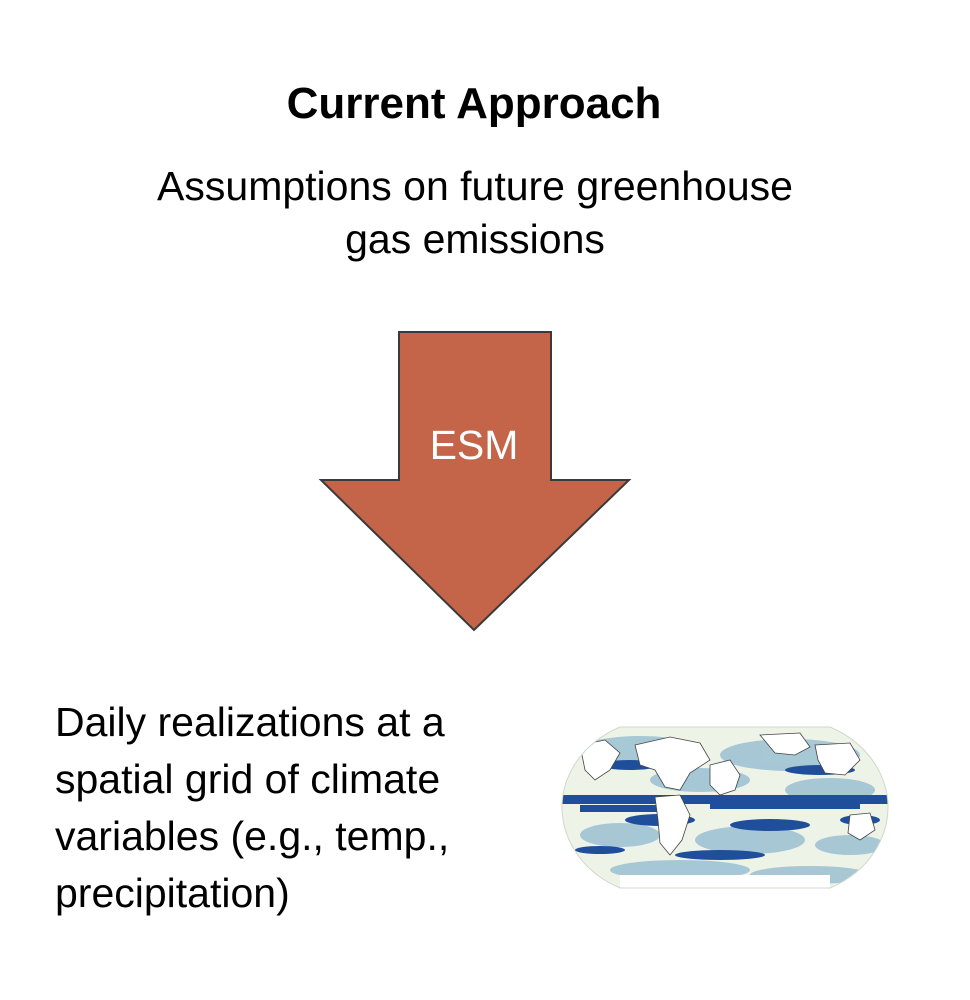 This screenshot has width=970, height=1000. I want to click on input-line-2: gas emissions, so click(475, 239).